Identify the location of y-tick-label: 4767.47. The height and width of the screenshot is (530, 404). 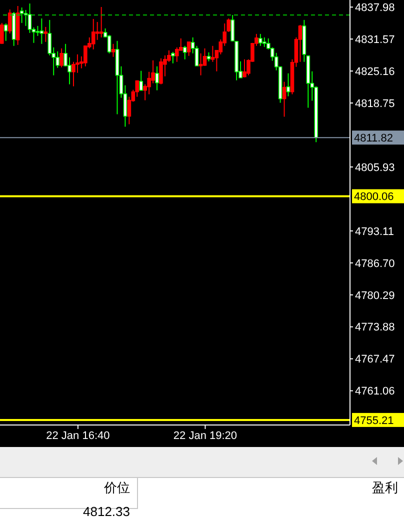
(375, 360).